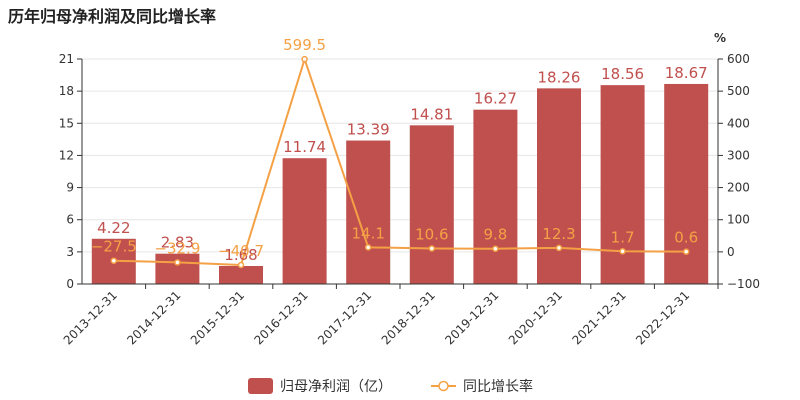  Describe the element at coordinates (336, 386) in the screenshot. I see `legend-bar-label: 归母净利润（亿）` at that location.